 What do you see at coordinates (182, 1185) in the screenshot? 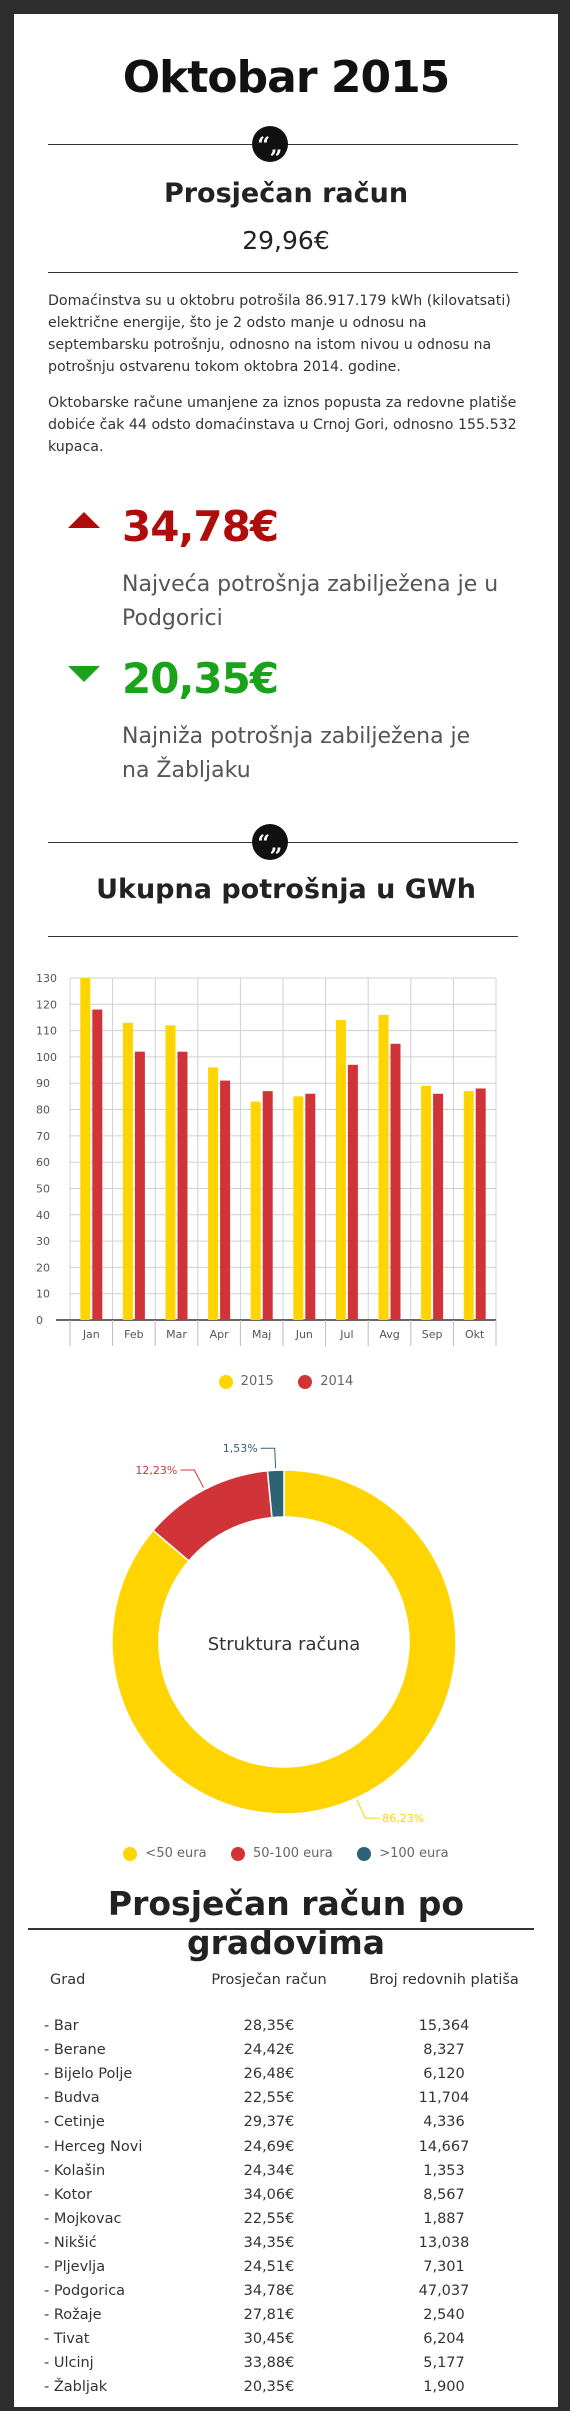
I see `bar-2014-mar` at bounding box center [182, 1185].